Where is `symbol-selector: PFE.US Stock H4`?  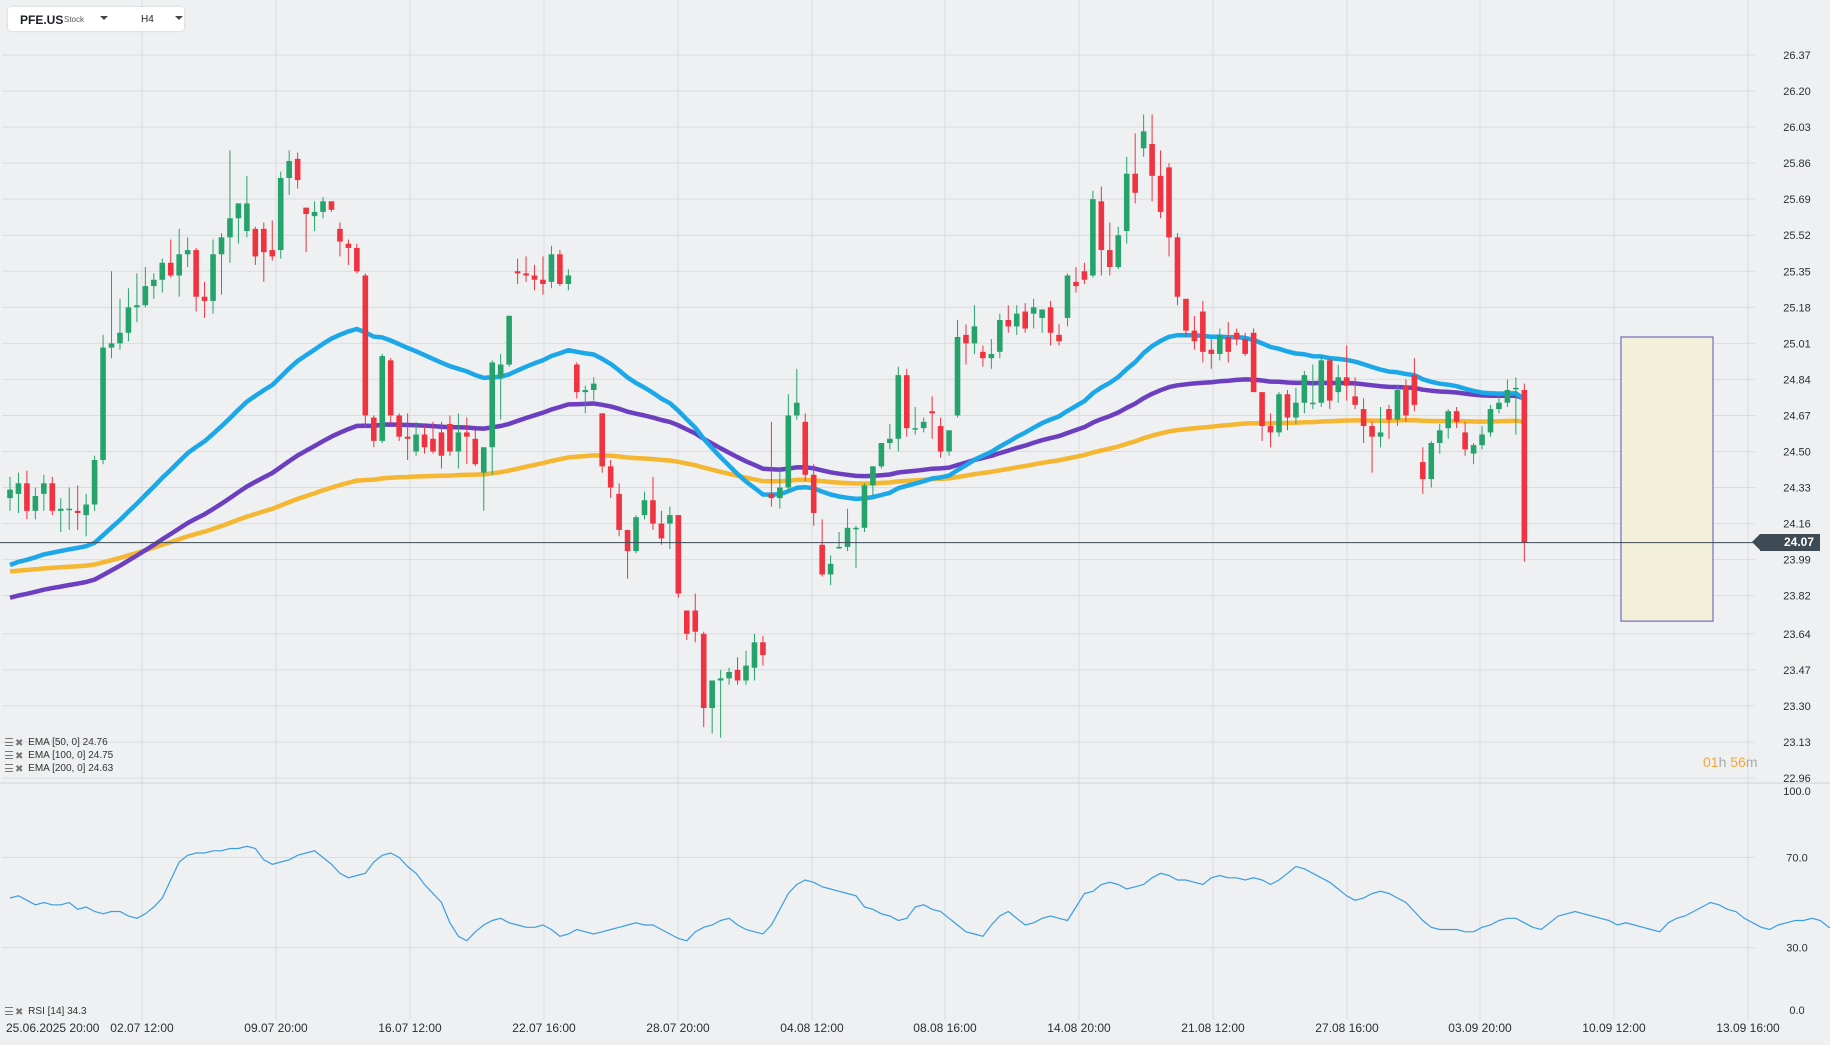
symbol-selector: PFE.US Stock H4 is located at coordinates (96, 19).